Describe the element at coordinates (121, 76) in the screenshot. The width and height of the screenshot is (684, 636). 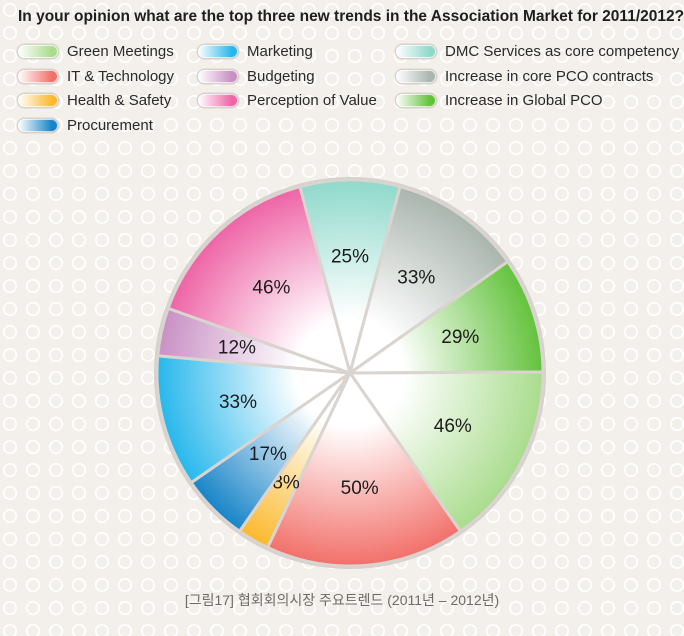
I see `legend-label: IT & Technology` at that location.